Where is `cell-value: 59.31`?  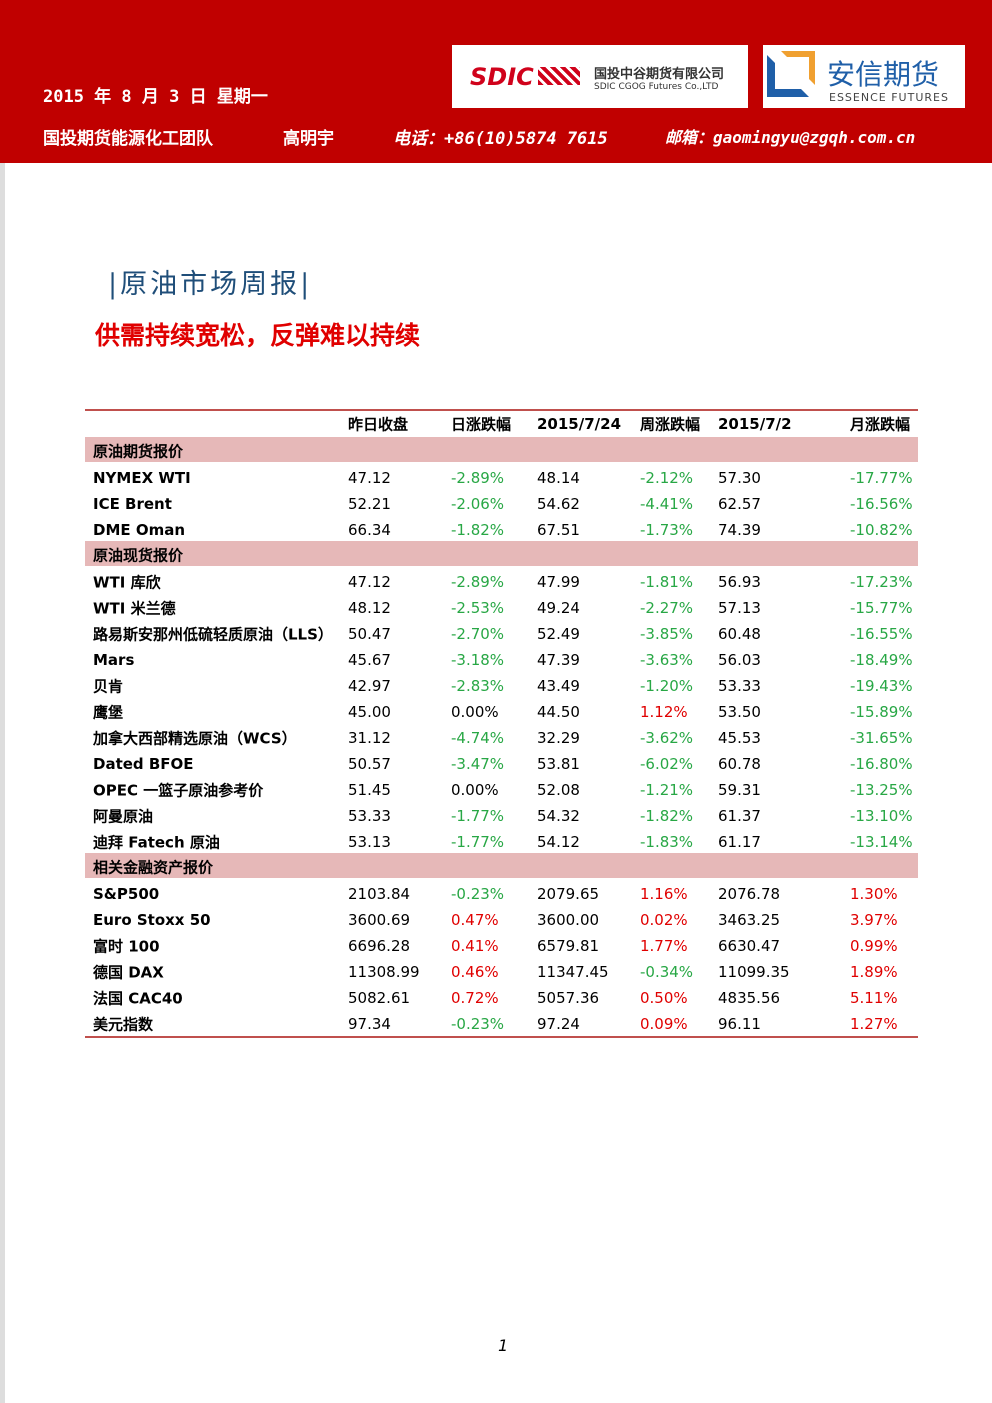
cell-value: 59.31 is located at coordinates (739, 790).